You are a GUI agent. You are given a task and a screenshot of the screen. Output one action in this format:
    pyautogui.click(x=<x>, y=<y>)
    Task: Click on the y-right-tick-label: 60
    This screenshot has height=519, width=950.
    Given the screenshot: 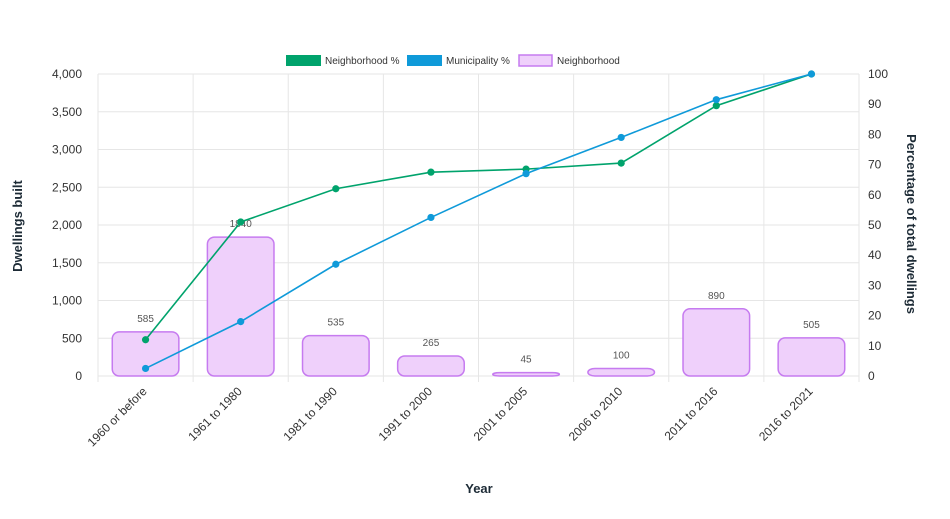 What is the action you would take?
    pyautogui.click(x=875, y=195)
    